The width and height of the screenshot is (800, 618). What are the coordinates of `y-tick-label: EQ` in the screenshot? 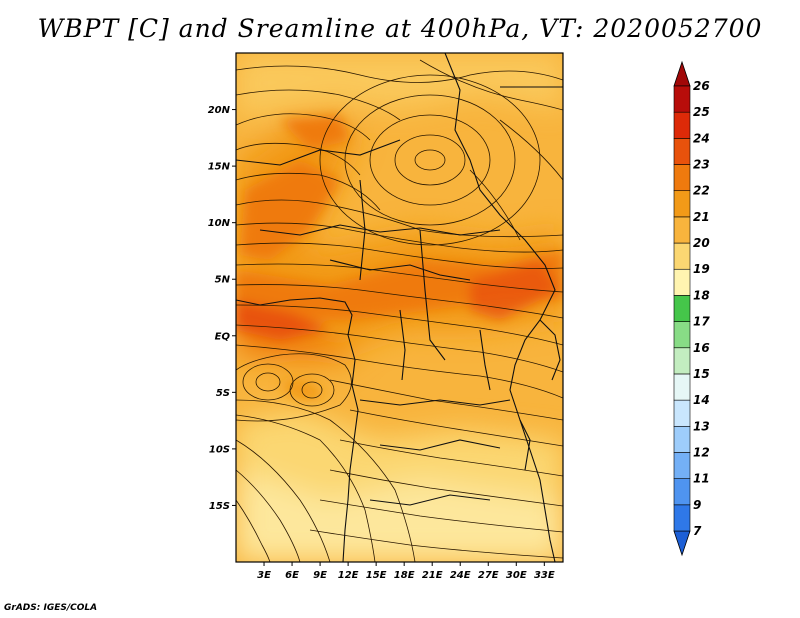 It's located at (223, 336).